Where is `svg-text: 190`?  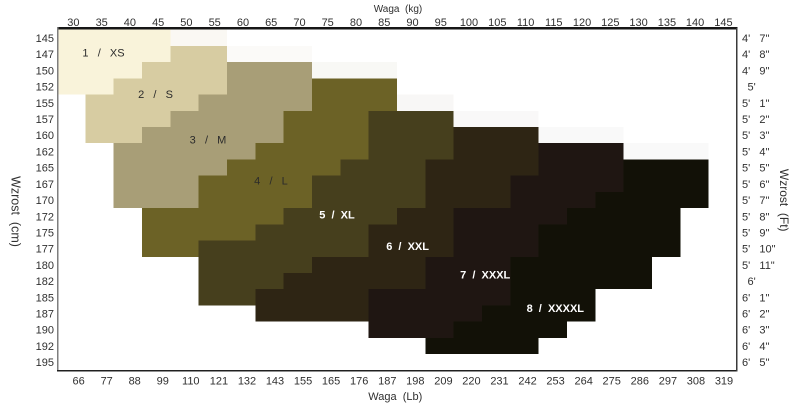
svg-text: 190 is located at coordinates (45, 331).